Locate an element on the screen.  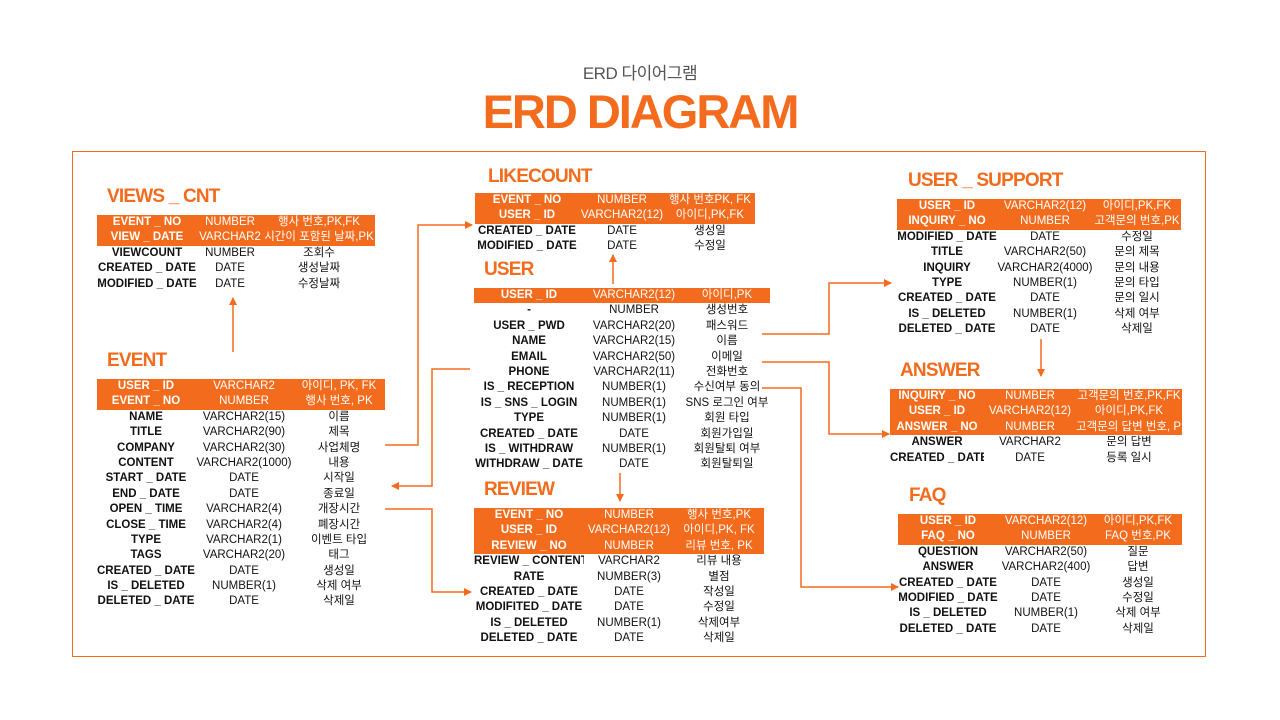
key-row: INQUIRY _ NO NUMBER 고객문의 번호,PK is located at coordinates (1039, 222).